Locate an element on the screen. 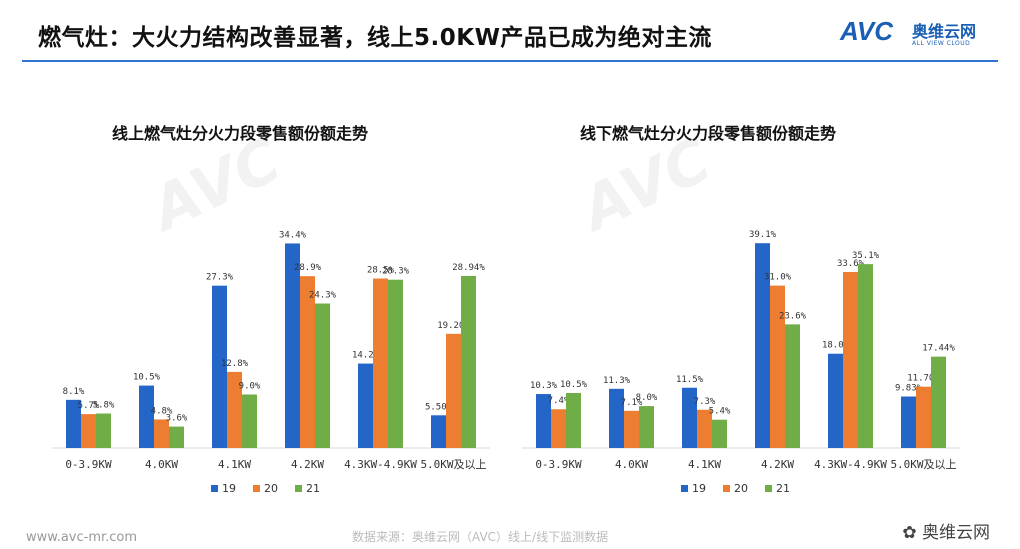 Image resolution: width=1020 pixels, height=549 pixels. footer-wechat: ✿ 奥维云网 is located at coordinates (946, 530).